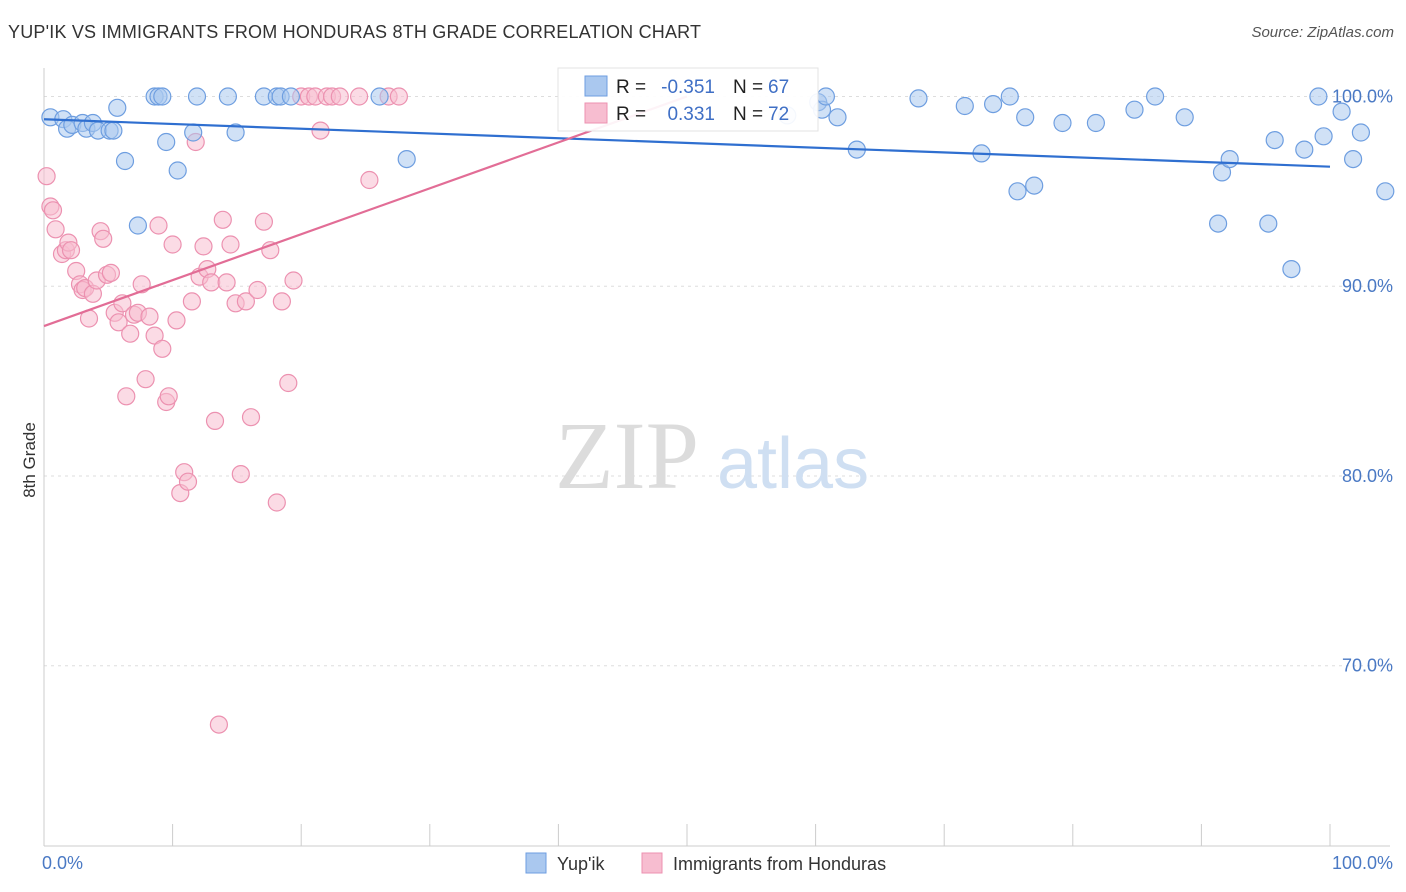 The height and width of the screenshot is (892, 1406). What do you see at coordinates (687, 143) in the screenshot?
I see `trend-line-yupik` at bounding box center [687, 143].